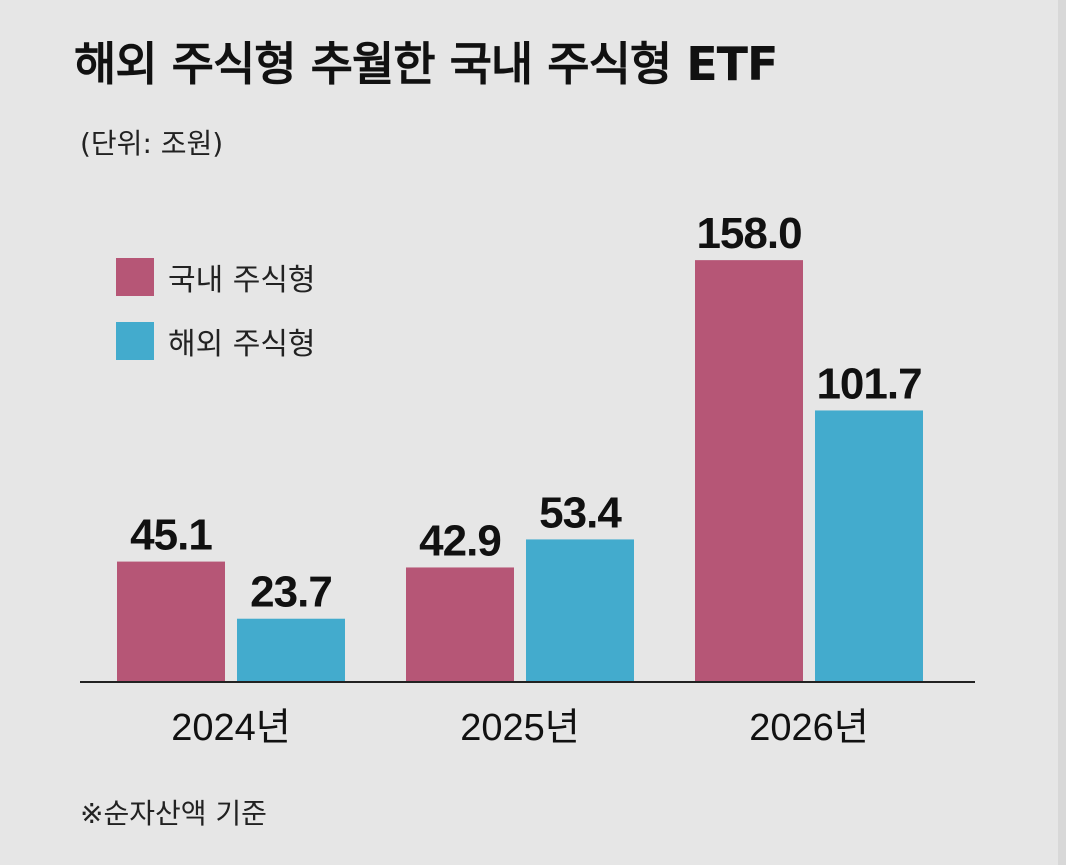 The width and height of the screenshot is (1066, 865). I want to click on x-tick-label-2: 2026년, so click(809, 728).